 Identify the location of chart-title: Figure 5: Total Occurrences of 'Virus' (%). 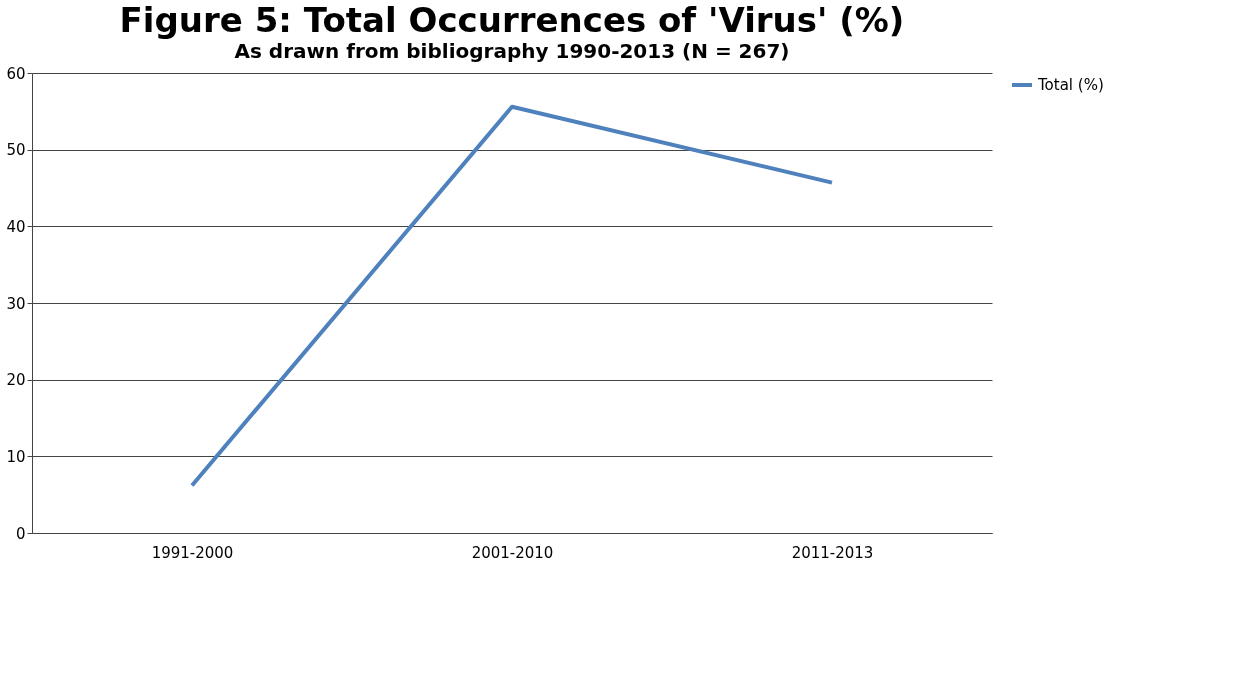
(512, 20).